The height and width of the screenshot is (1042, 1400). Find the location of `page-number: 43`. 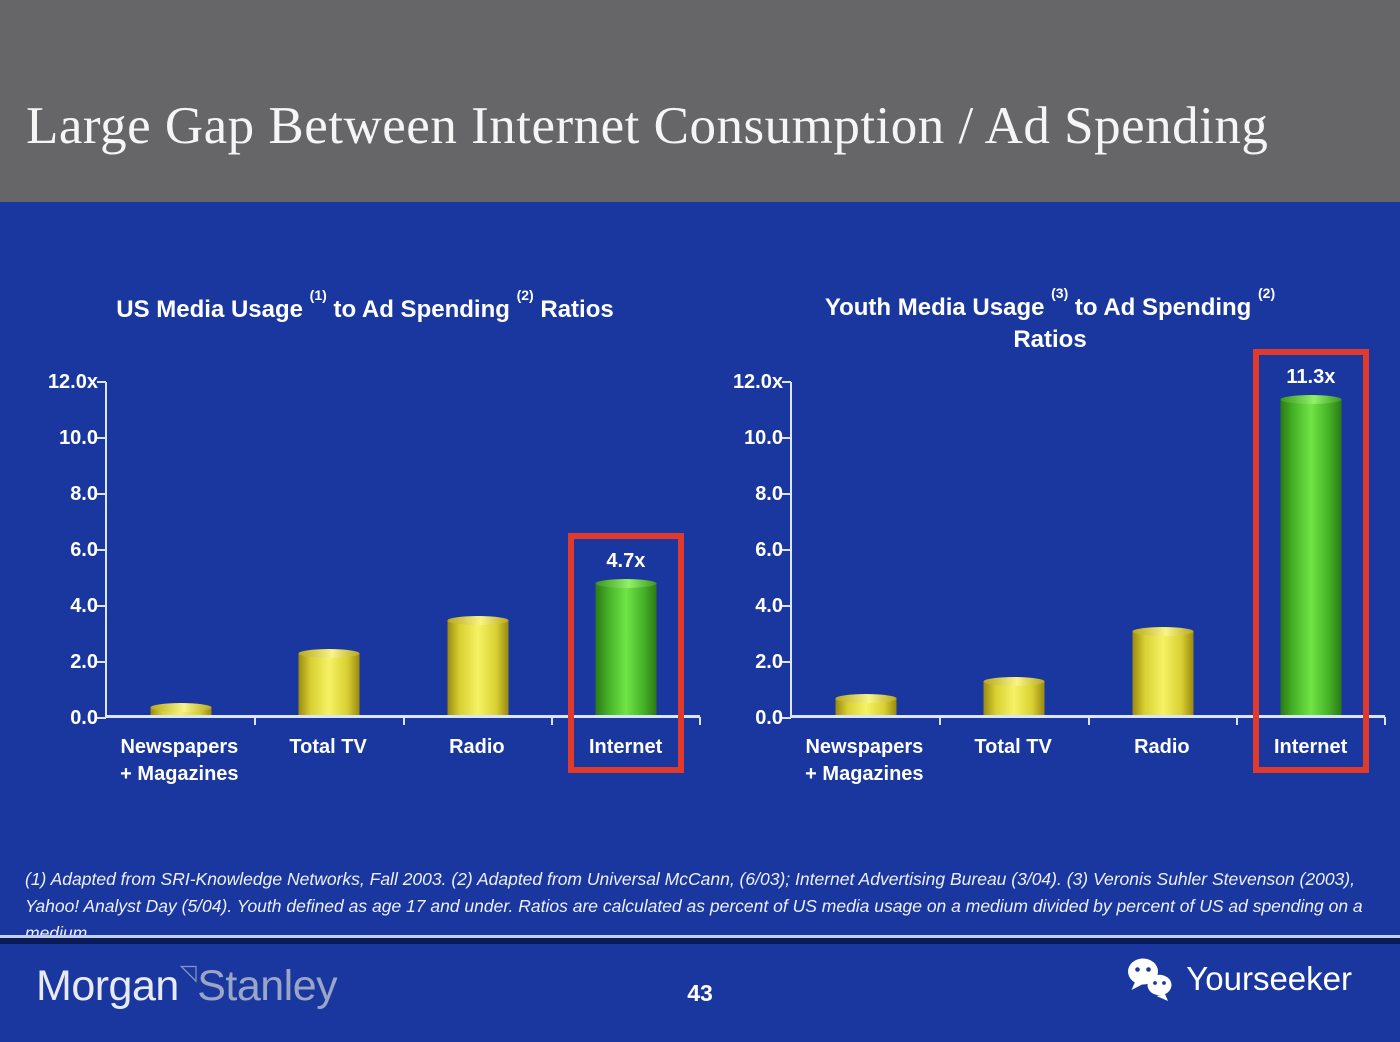

page-number: 43 is located at coordinates (700, 993).